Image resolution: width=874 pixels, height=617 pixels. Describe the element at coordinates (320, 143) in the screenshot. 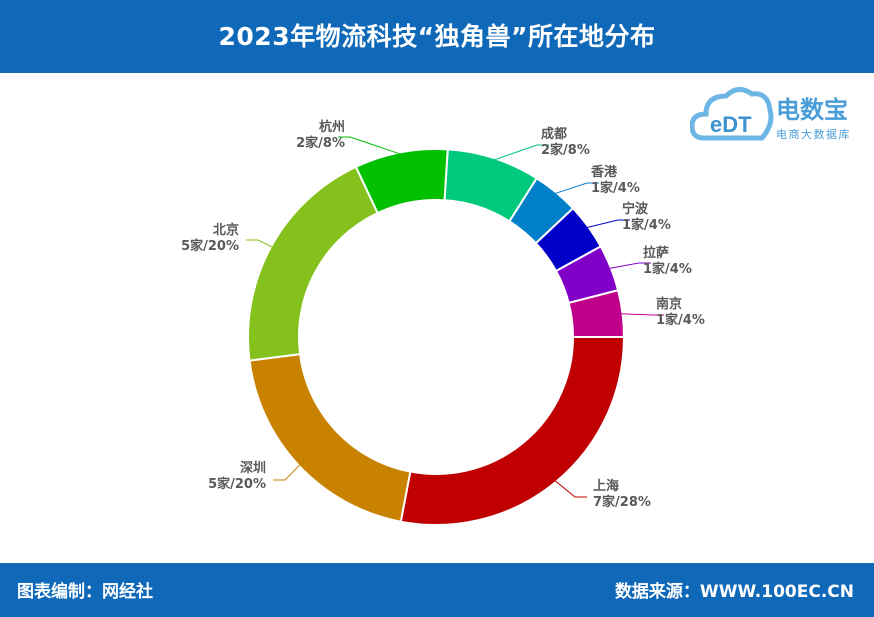

I see `slice-value-4: 2家/8%` at that location.